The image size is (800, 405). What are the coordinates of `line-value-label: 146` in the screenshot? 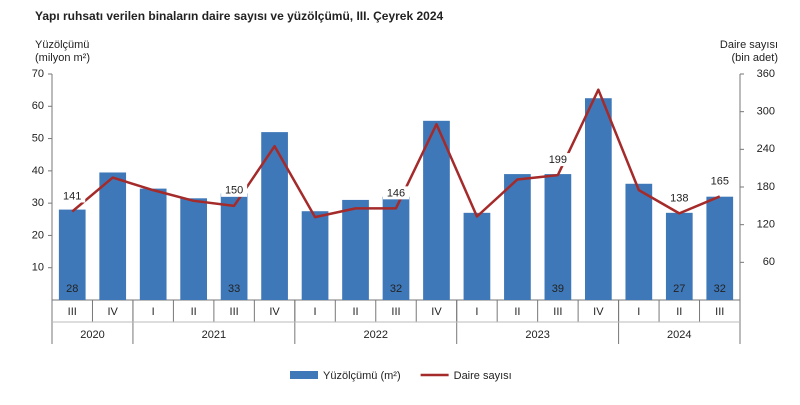 It's located at (396, 193).